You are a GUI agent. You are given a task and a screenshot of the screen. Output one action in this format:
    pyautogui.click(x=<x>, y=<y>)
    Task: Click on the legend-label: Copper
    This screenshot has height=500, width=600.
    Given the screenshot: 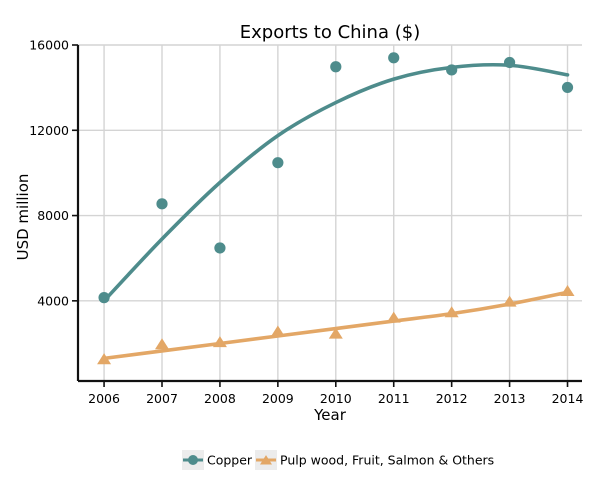 What is the action you would take?
    pyautogui.click(x=230, y=460)
    